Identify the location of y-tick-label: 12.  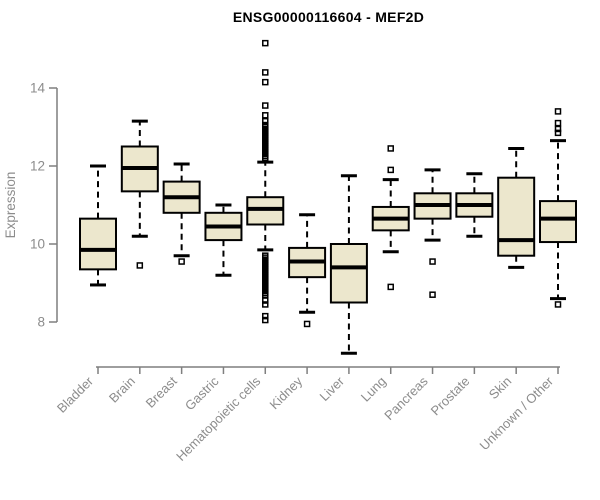
(37, 166).